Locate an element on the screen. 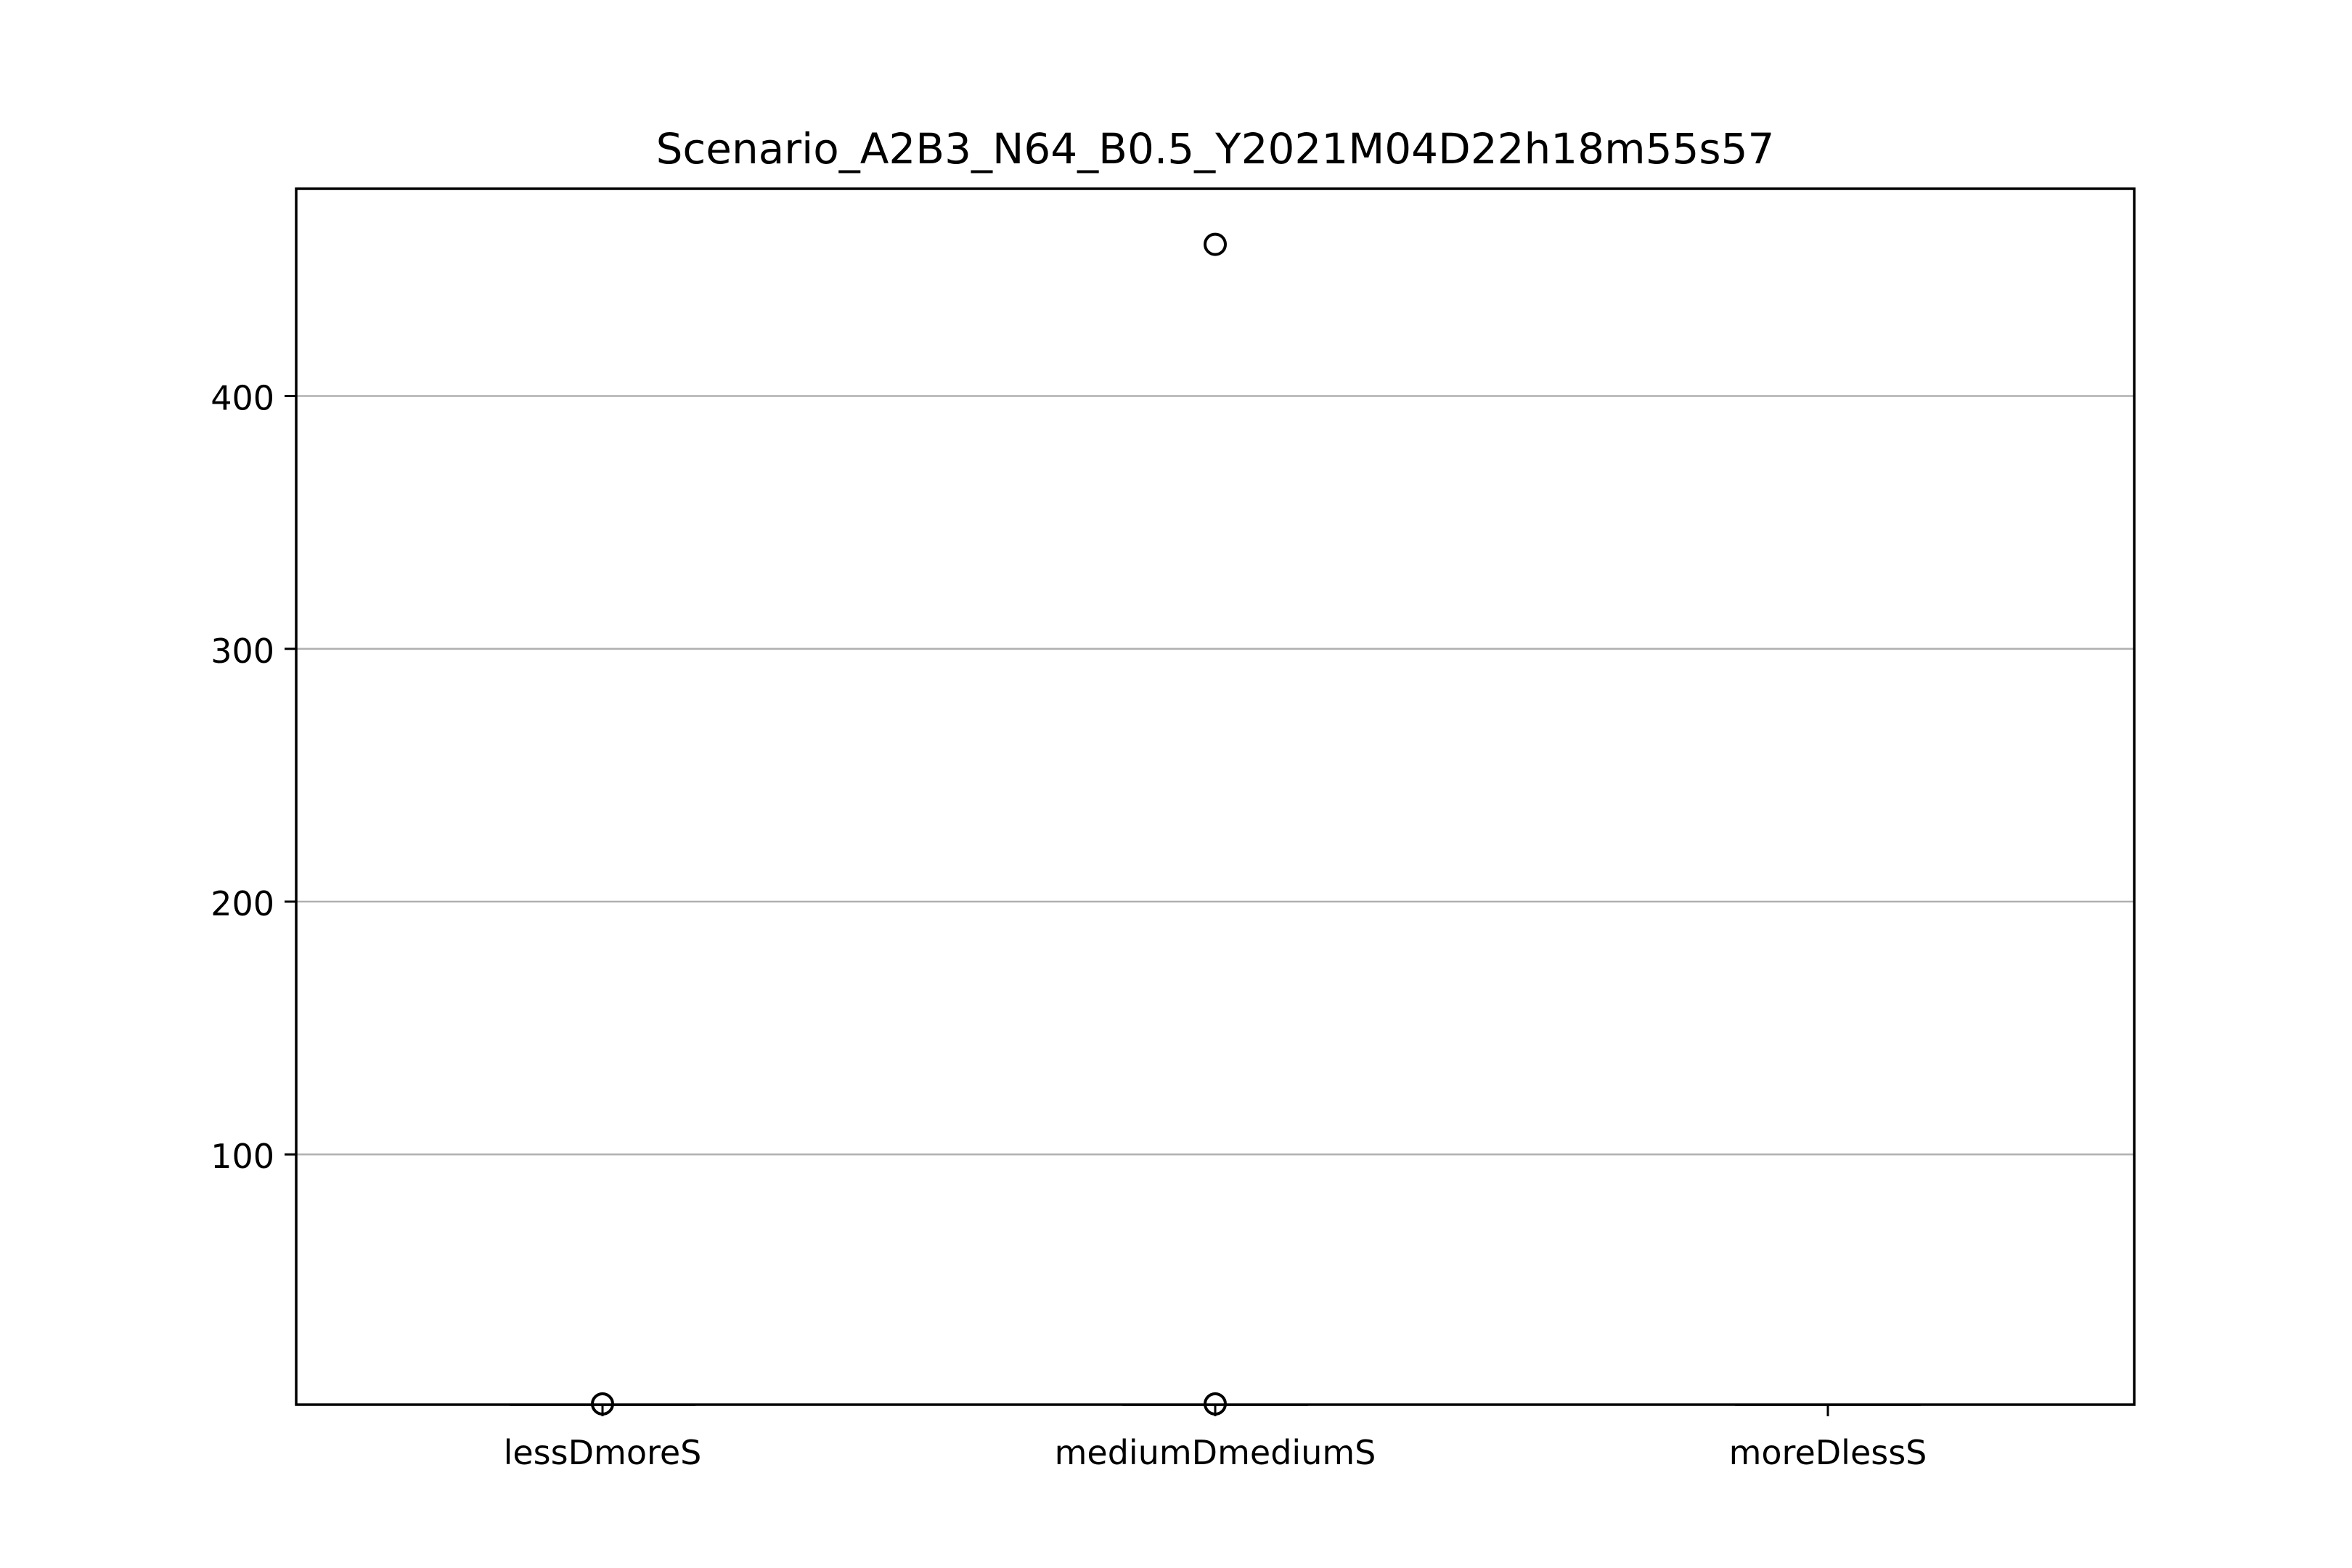 The image size is (2352, 1568). y-tick-label: 300 is located at coordinates (243, 652).